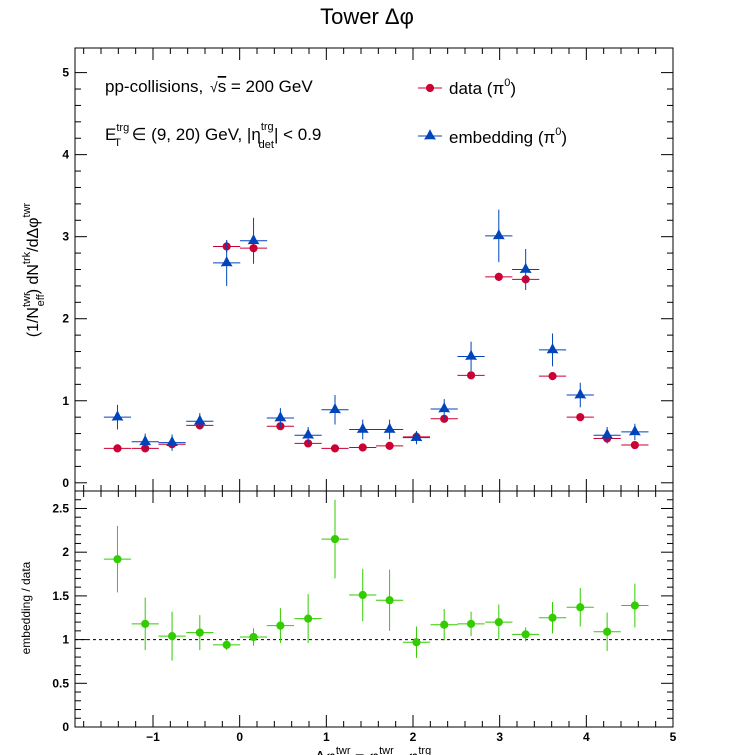  I want to click on legend-data-marker, so click(430, 88).